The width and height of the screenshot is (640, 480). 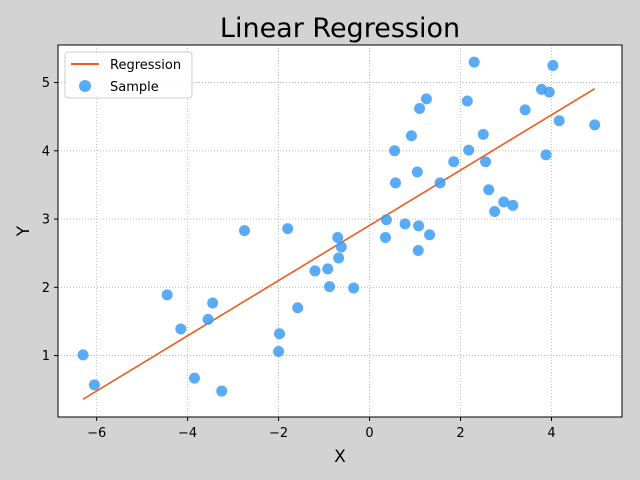 I want to click on legend-sample-label: Sample, so click(x=134, y=87).